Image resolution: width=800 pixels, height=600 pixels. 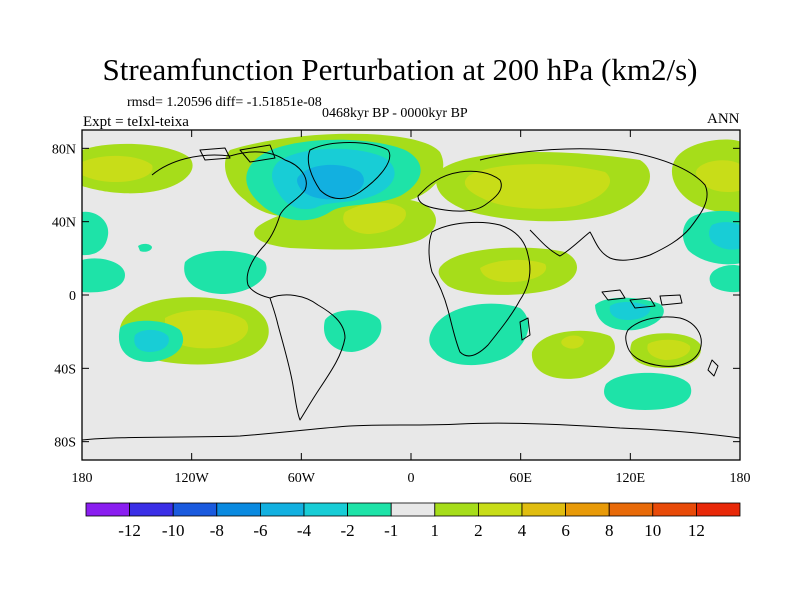 I want to click on coast-australia, so click(x=663, y=341).